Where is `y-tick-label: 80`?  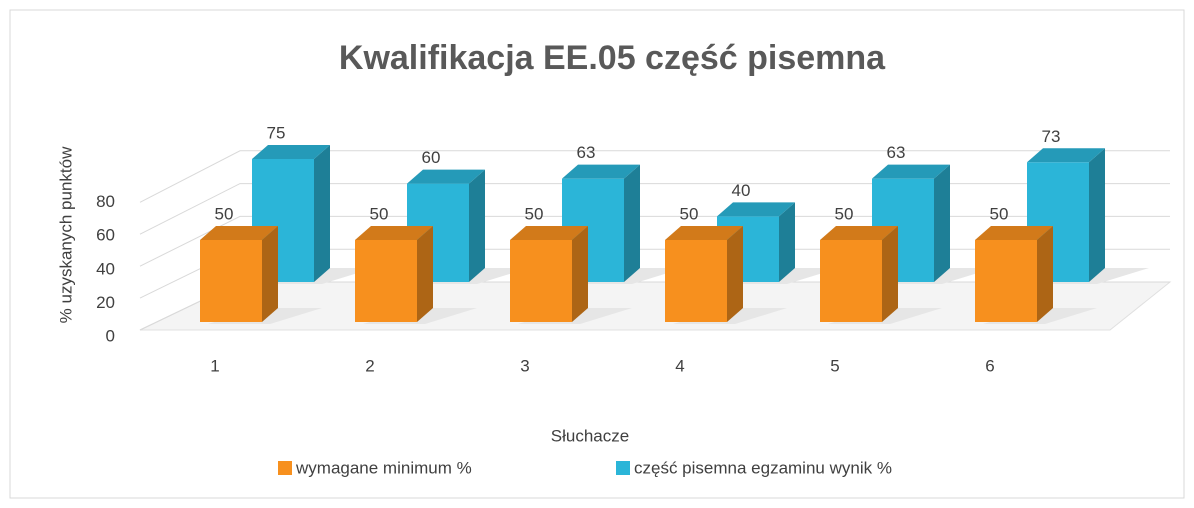
y-tick-label: 80 is located at coordinates (105, 201).